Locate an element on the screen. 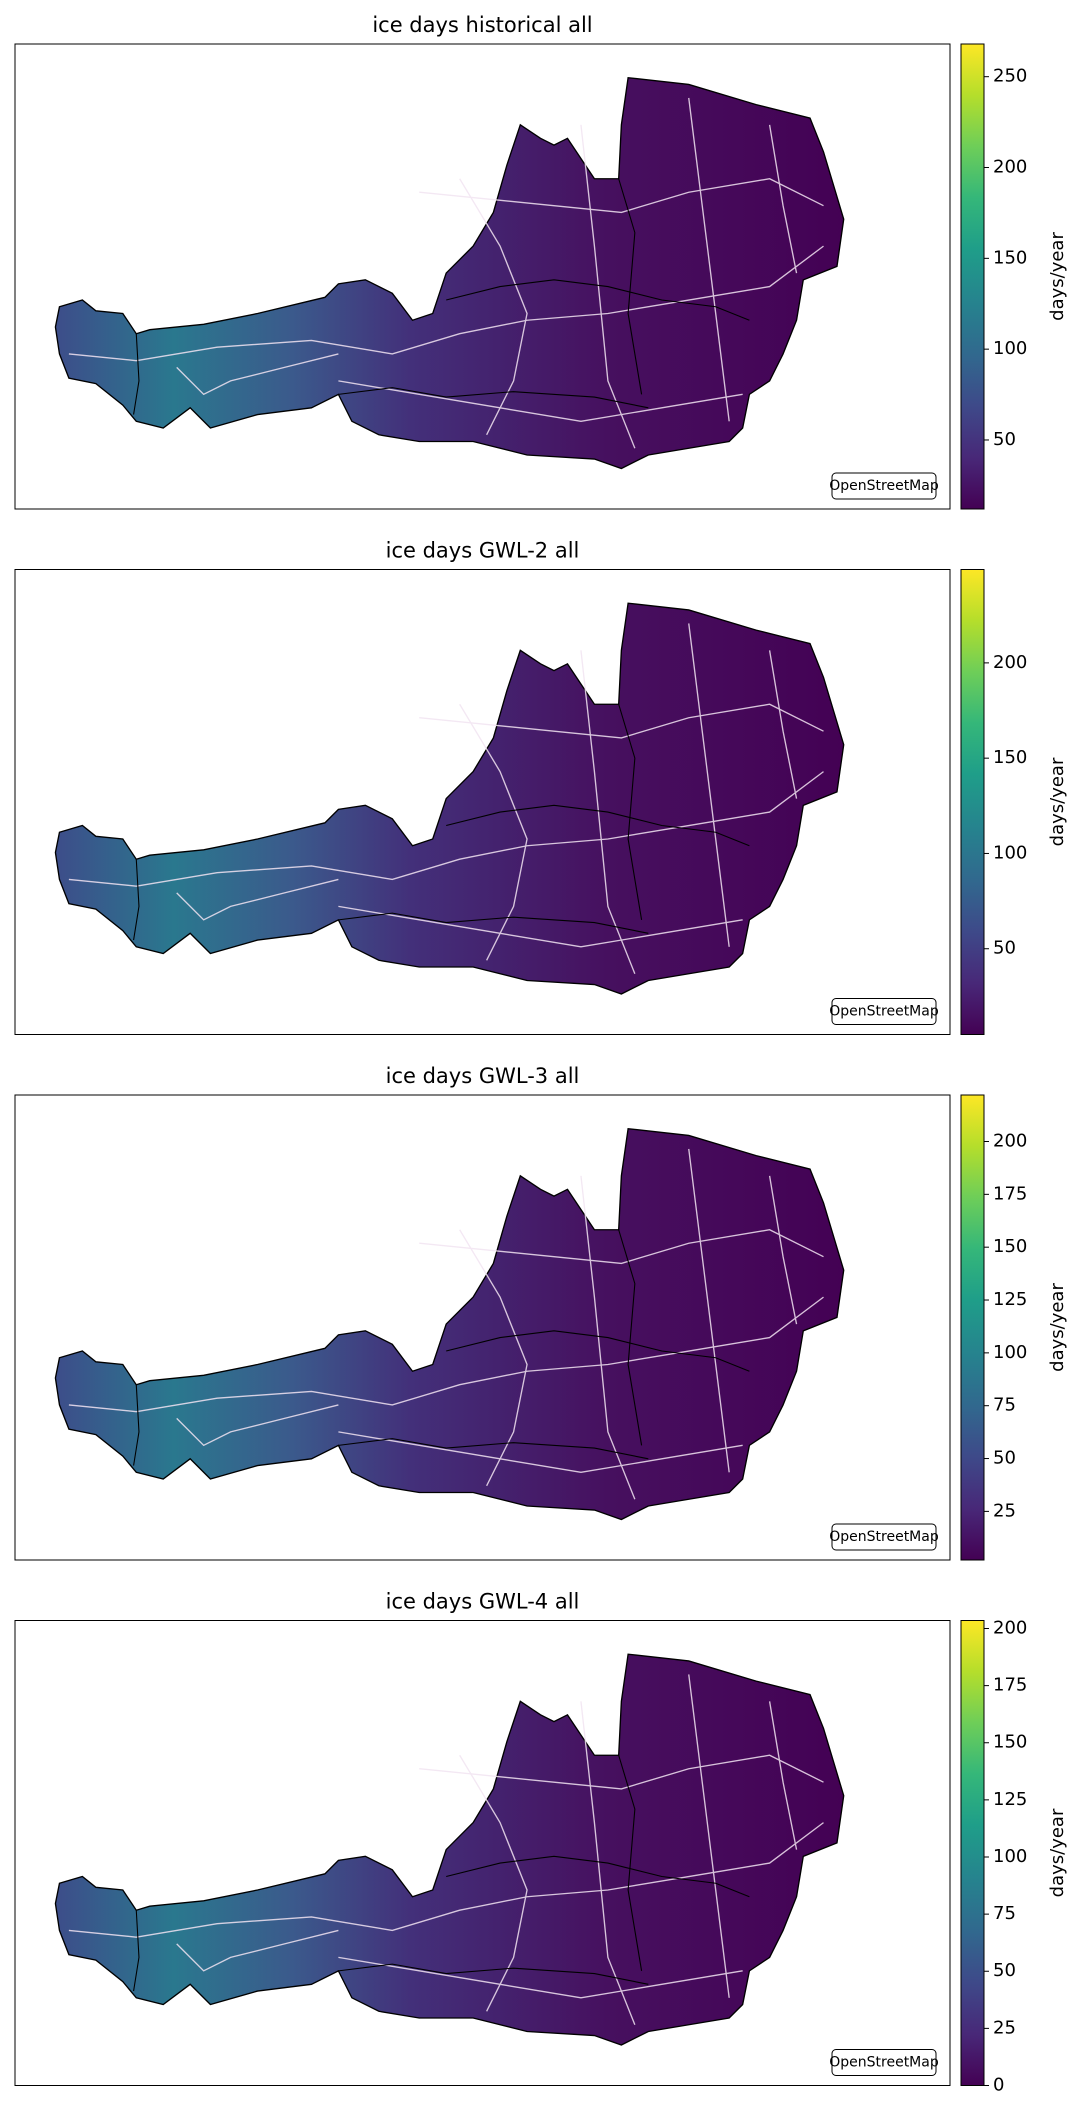 The width and height of the screenshot is (1078, 2108). map-title: ice days GWL-4 all is located at coordinates (483, 1602).